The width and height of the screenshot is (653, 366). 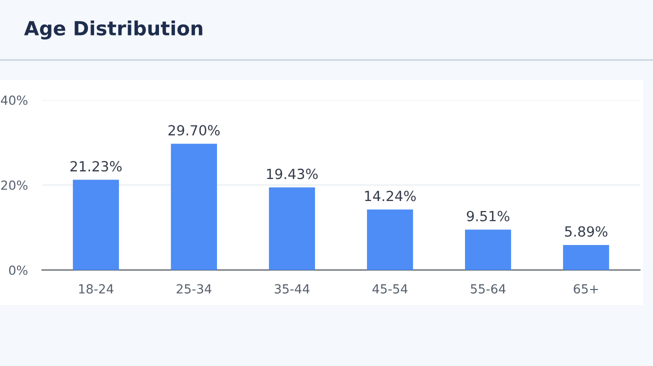 I want to click on y-tick-label: 0%, so click(x=18, y=270).